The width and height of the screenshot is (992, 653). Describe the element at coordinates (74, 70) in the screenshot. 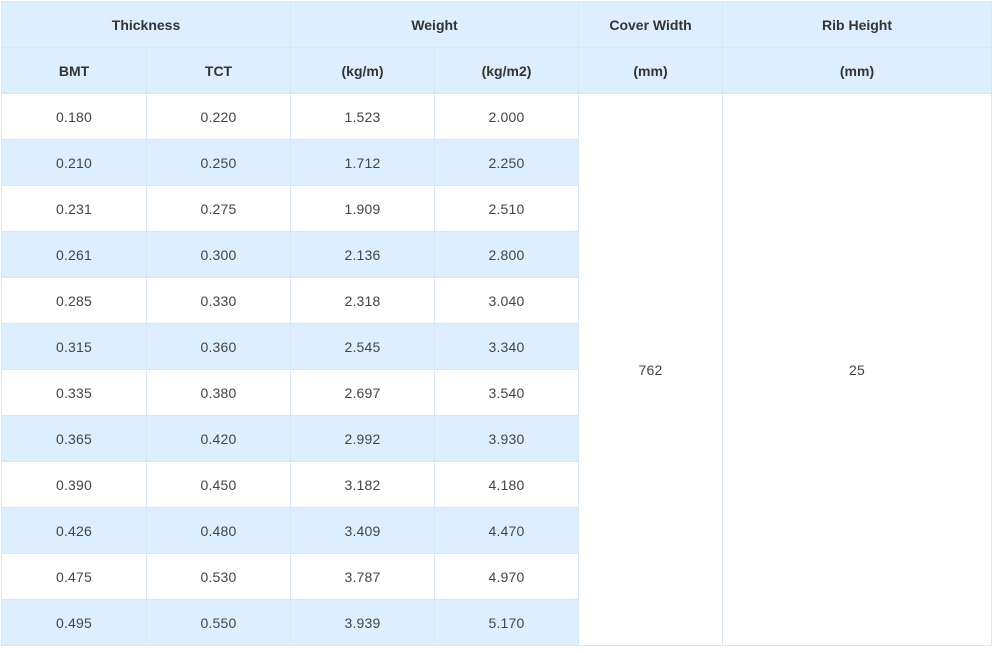

I see `header-bmt: BMT` at that location.